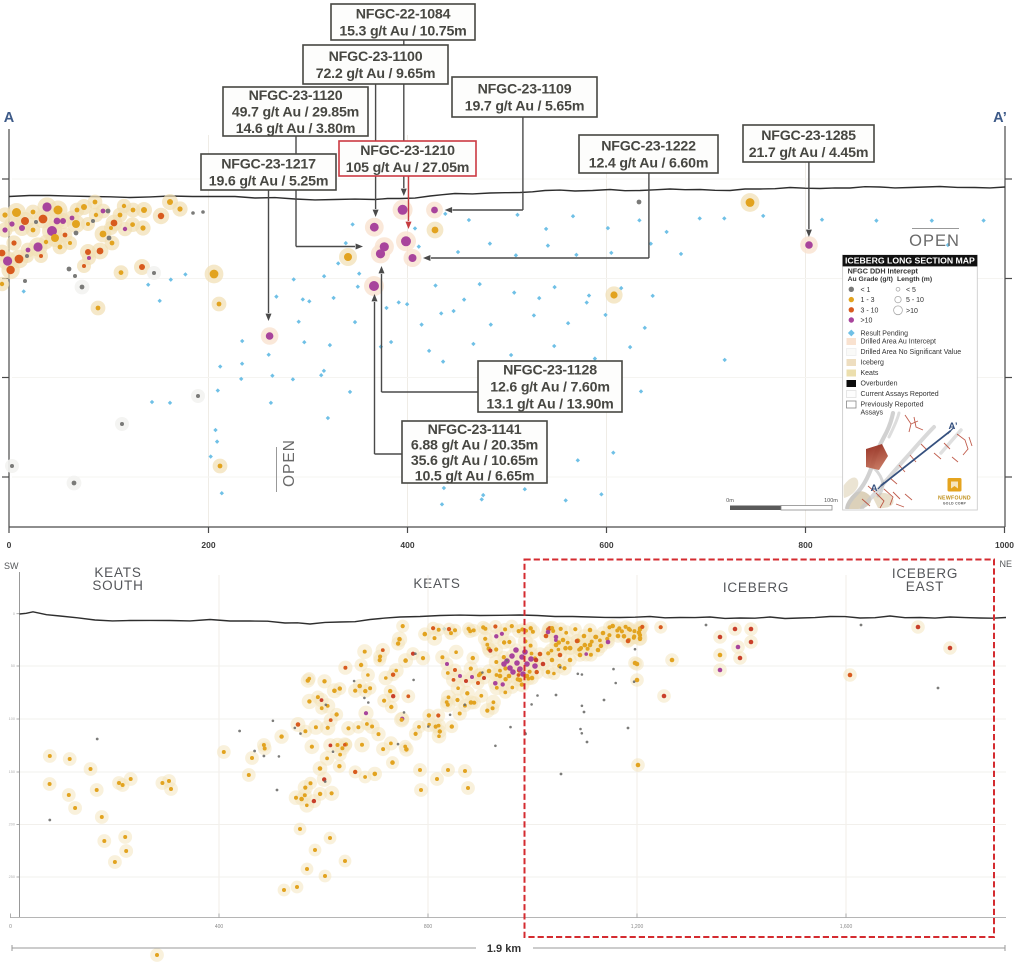 The width and height of the screenshot is (1024, 964). Describe the element at coordinates (954, 499) in the screenshot. I see `svg-text: NEWFOUND` at that location.